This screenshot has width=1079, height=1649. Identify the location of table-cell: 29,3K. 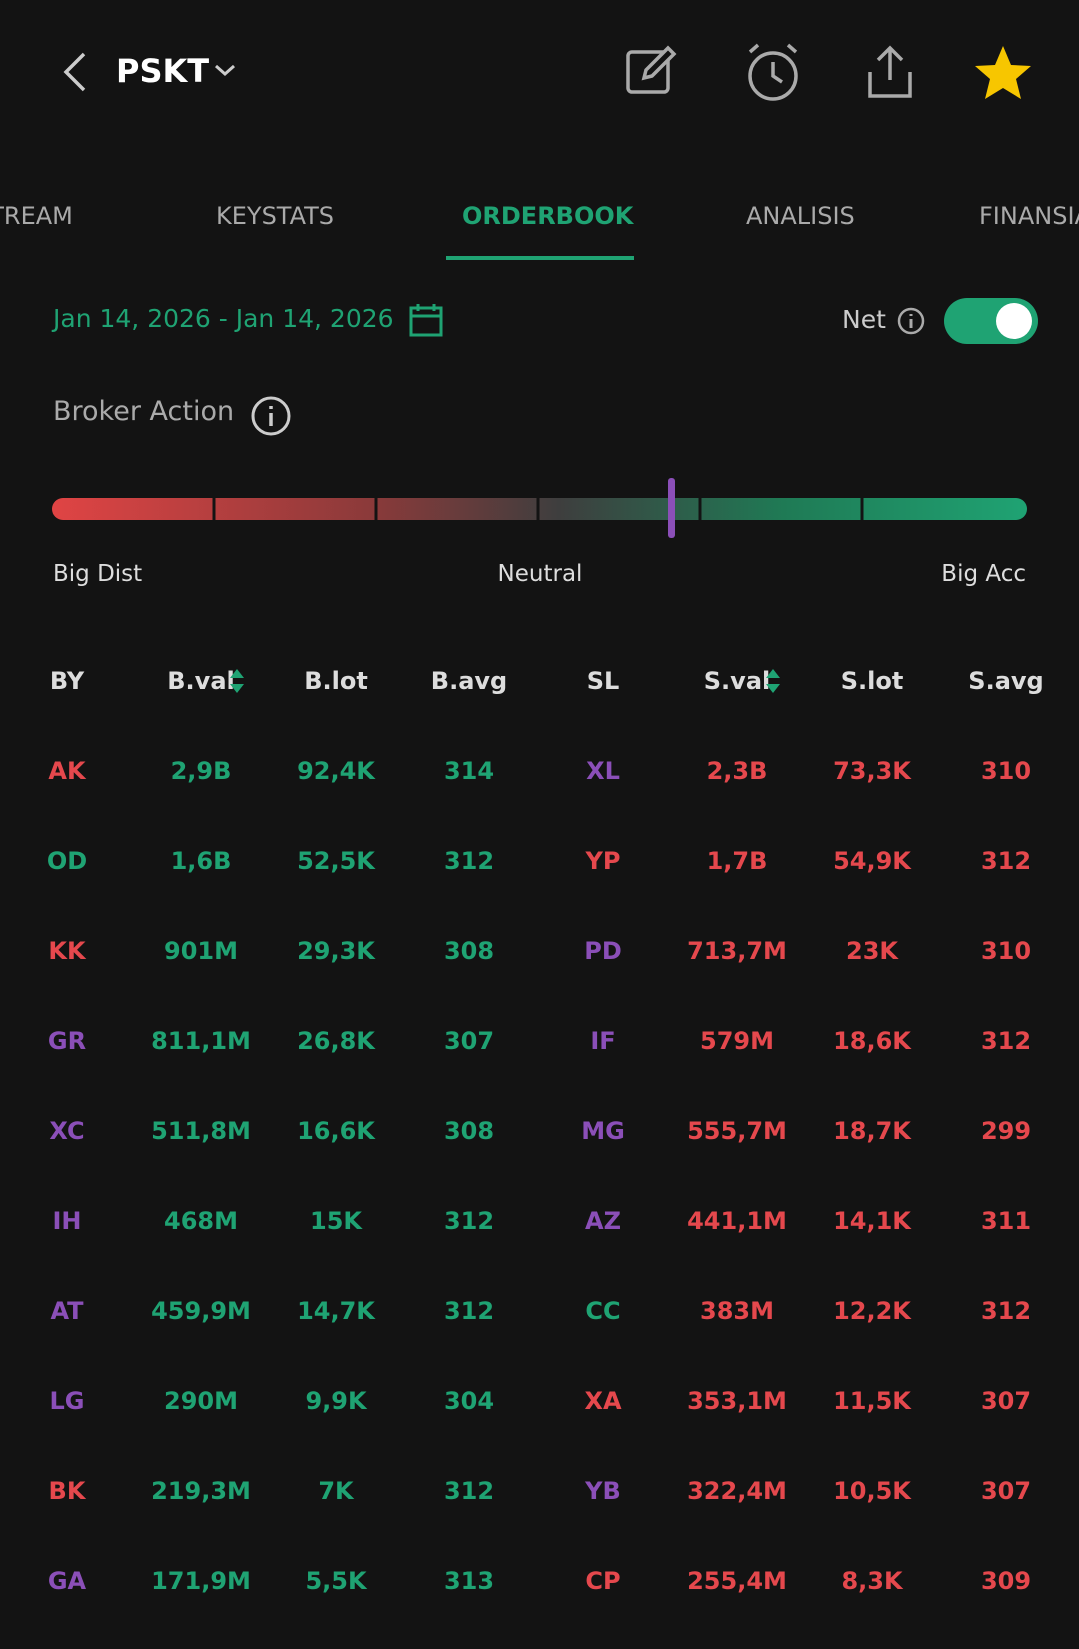
(336, 951).